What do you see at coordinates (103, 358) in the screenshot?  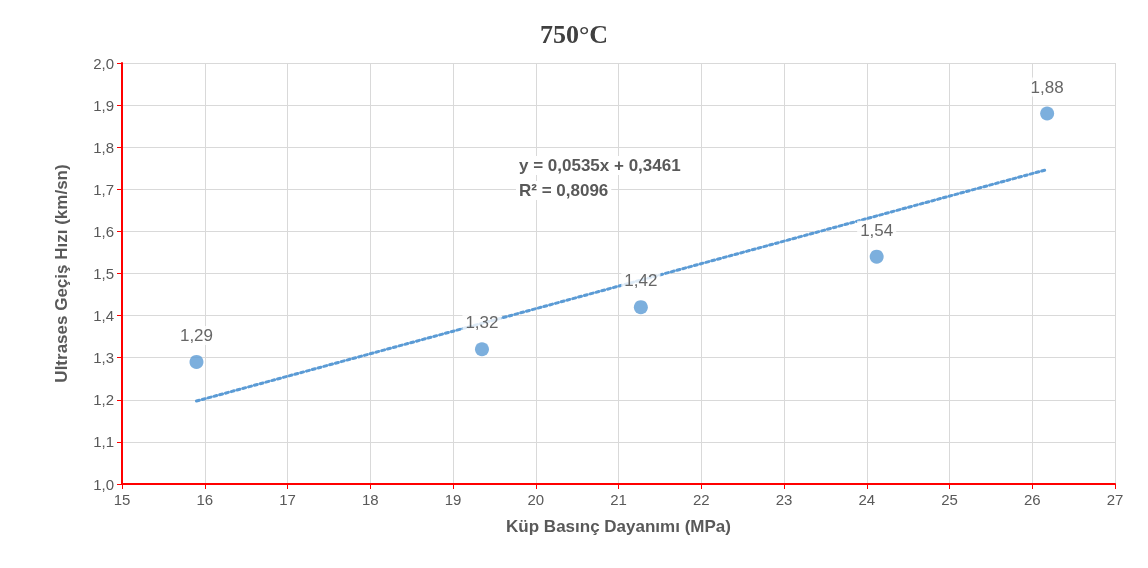 I see `y-tick-label: 1,3` at bounding box center [103, 358].